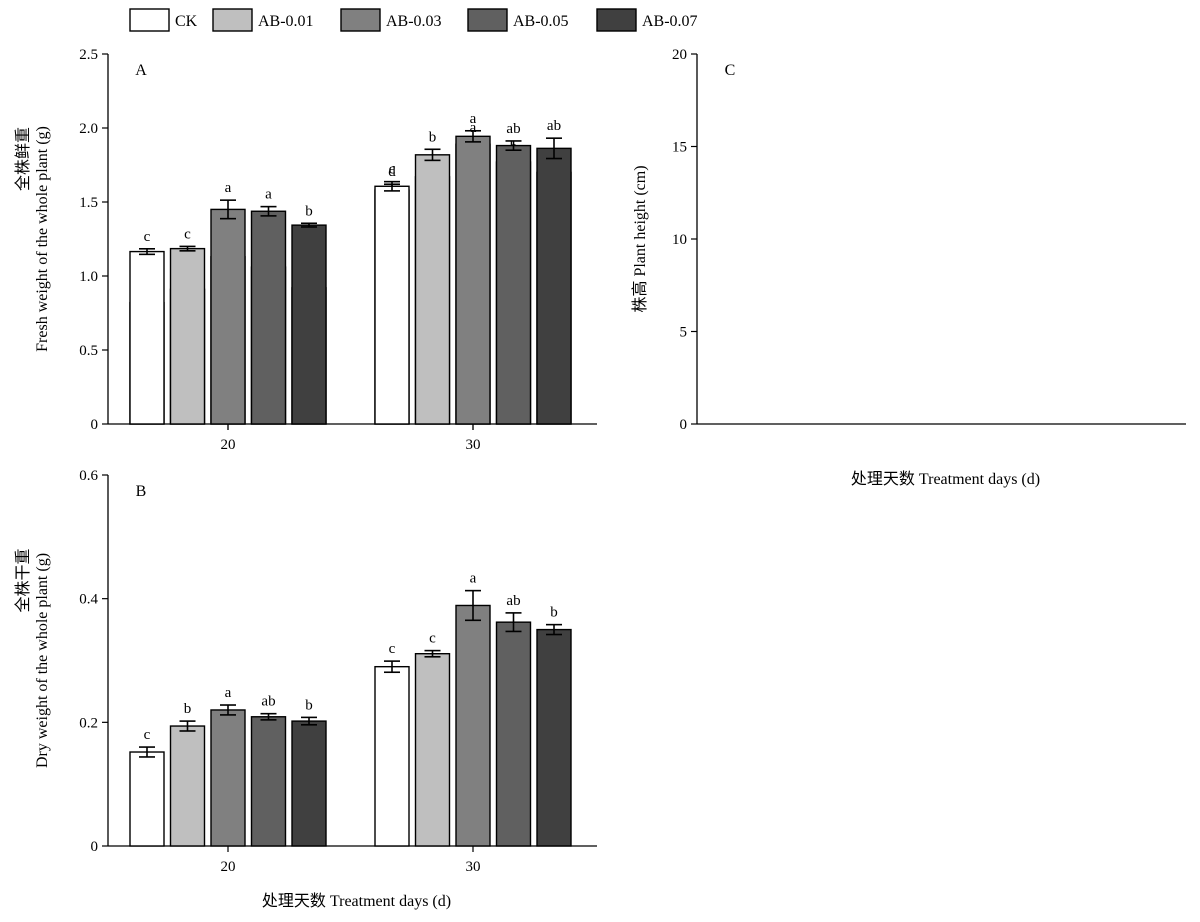  Describe the element at coordinates (88, 476) in the screenshot. I see `y-tick-label: 0.6` at that location.